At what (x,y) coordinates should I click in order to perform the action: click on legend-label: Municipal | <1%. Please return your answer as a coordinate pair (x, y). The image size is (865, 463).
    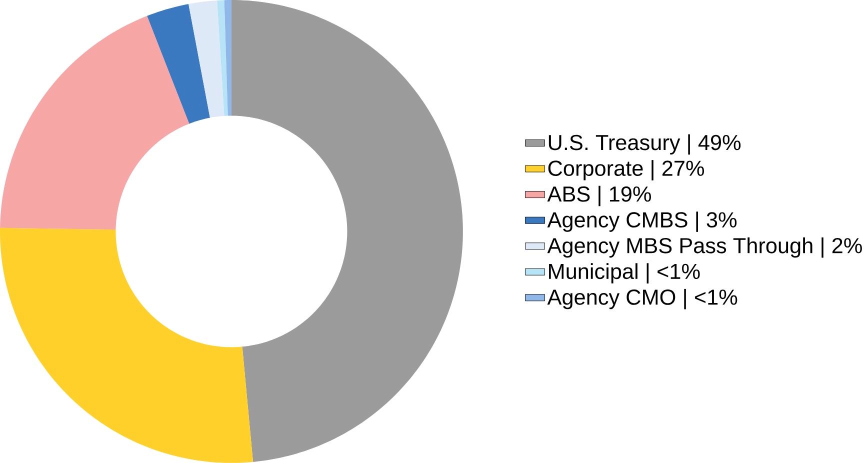
    Looking at the image, I should click on (624, 273).